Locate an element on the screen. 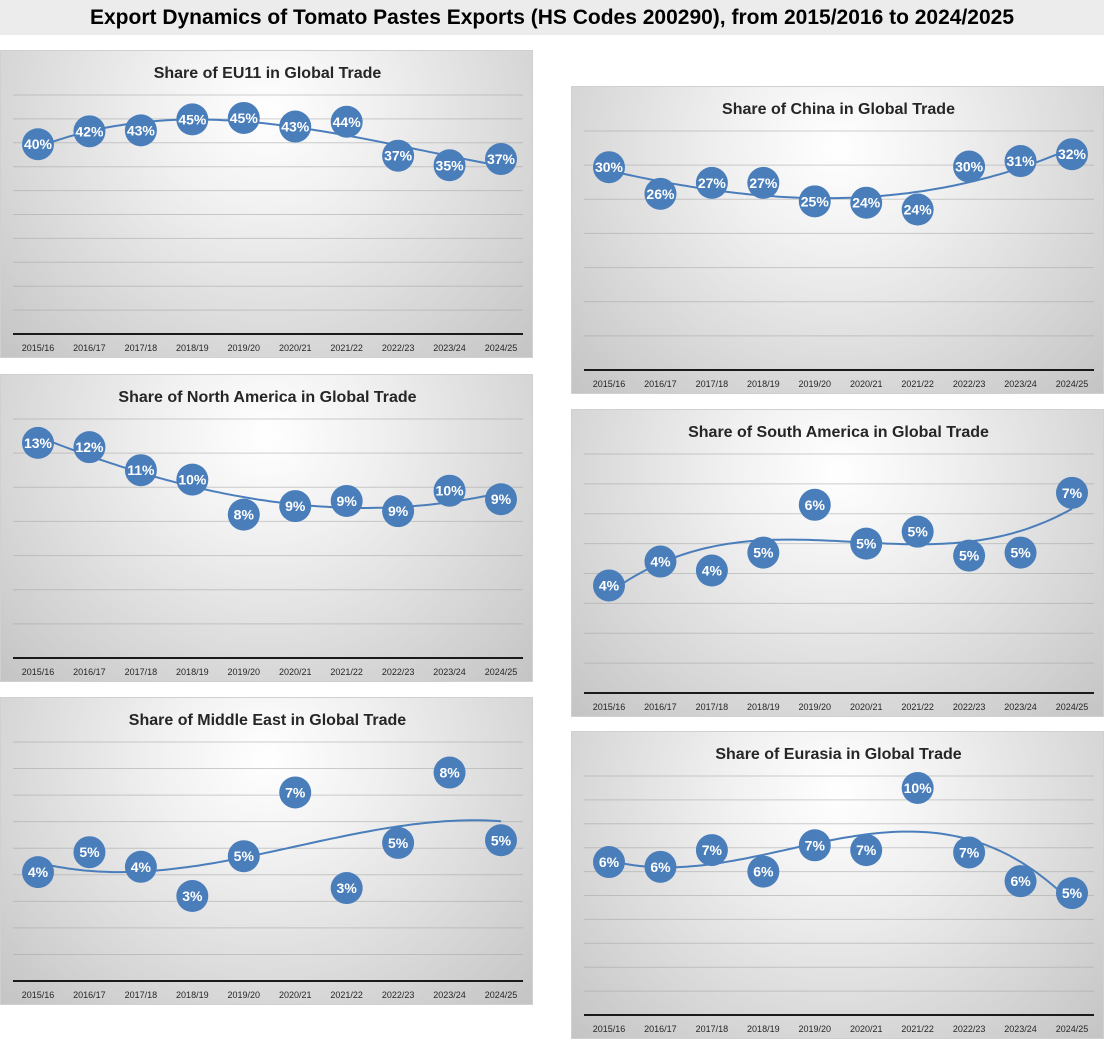  data-label: 3% is located at coordinates (347, 888).